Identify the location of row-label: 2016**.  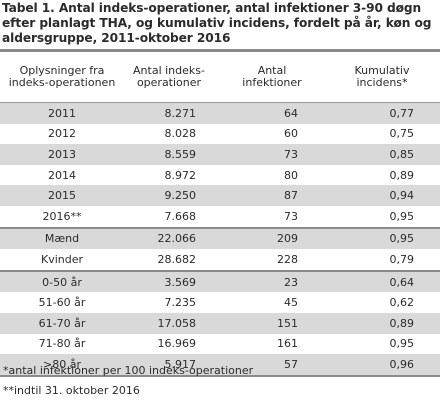
(62, 216).